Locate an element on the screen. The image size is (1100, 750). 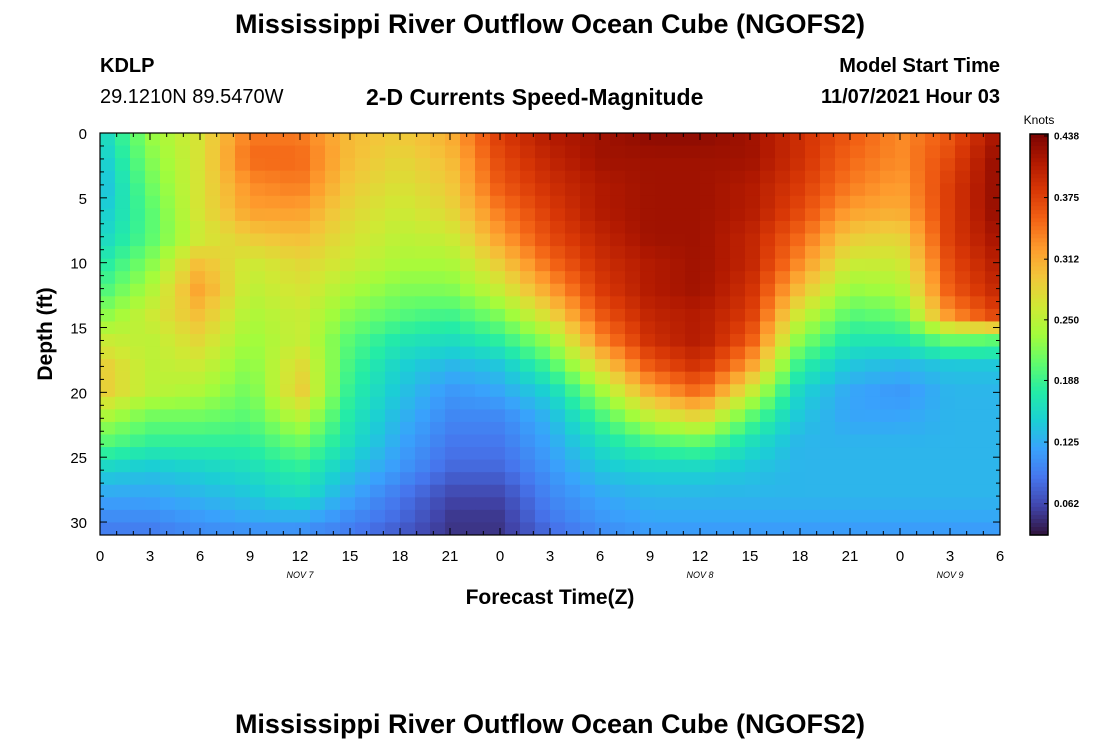
x-tick-label: 18 is located at coordinates (400, 556).